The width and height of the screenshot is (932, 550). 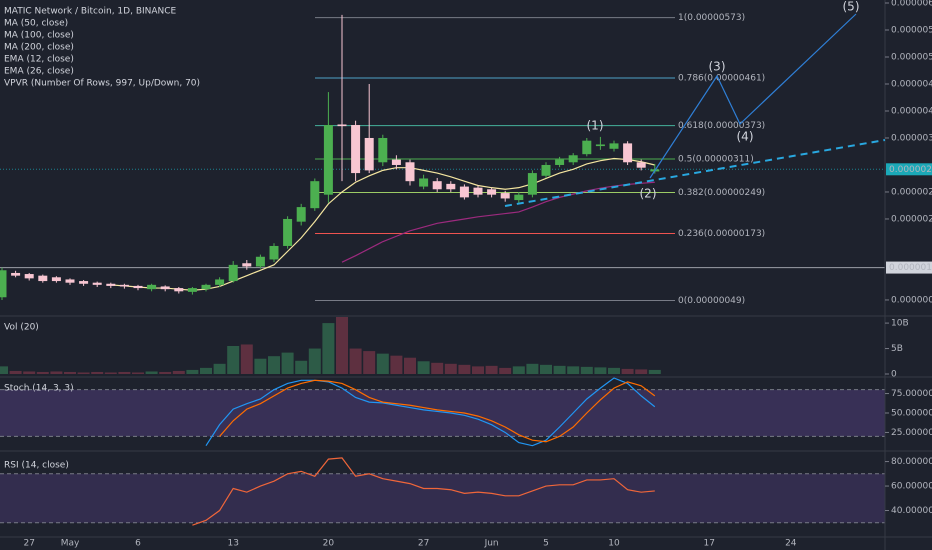 I want to click on y-tick-label: 60.00000, so click(x=911, y=487).